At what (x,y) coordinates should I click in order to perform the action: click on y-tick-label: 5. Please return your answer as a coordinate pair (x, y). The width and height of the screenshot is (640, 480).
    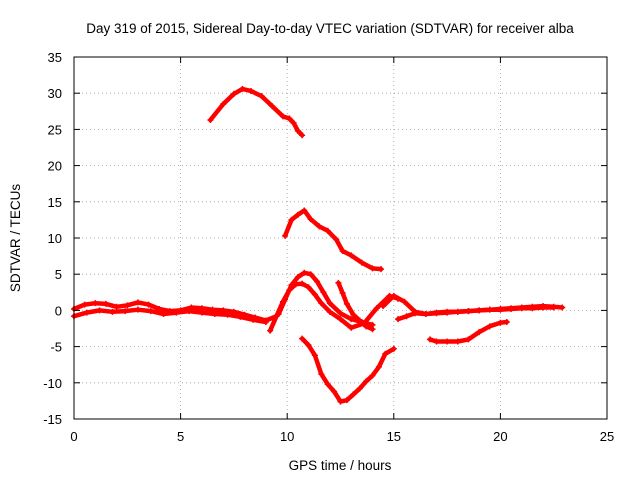
    Looking at the image, I should click on (58, 274).